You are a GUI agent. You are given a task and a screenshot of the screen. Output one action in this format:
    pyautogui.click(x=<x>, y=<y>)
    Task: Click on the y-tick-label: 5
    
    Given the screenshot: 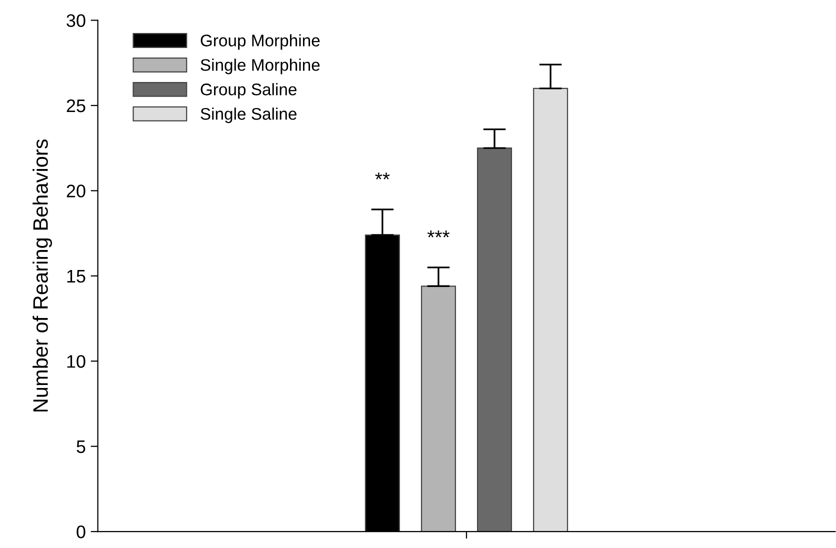 What is the action you would take?
    pyautogui.click(x=81, y=447)
    